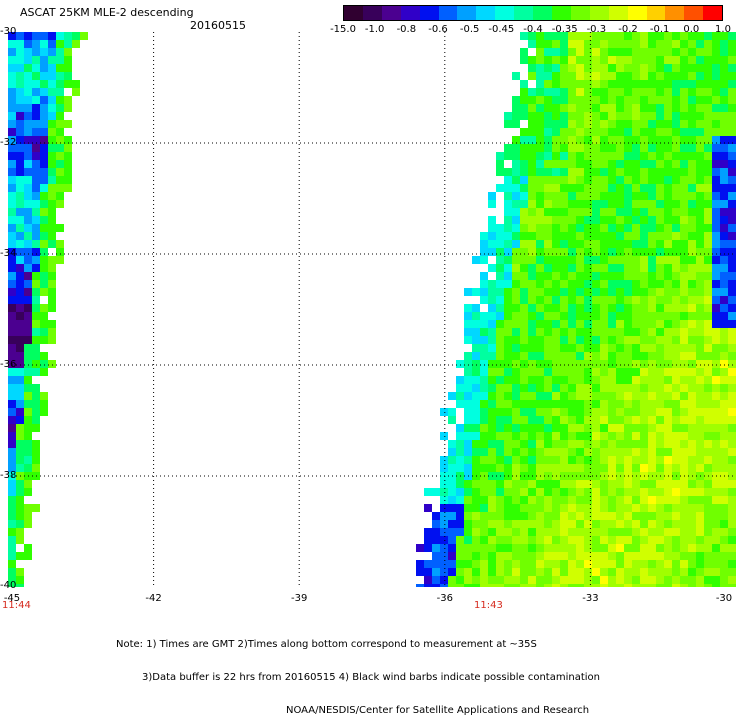 The height and width of the screenshot is (727, 740). I want to click on latitude-label: -30, so click(8, 31).